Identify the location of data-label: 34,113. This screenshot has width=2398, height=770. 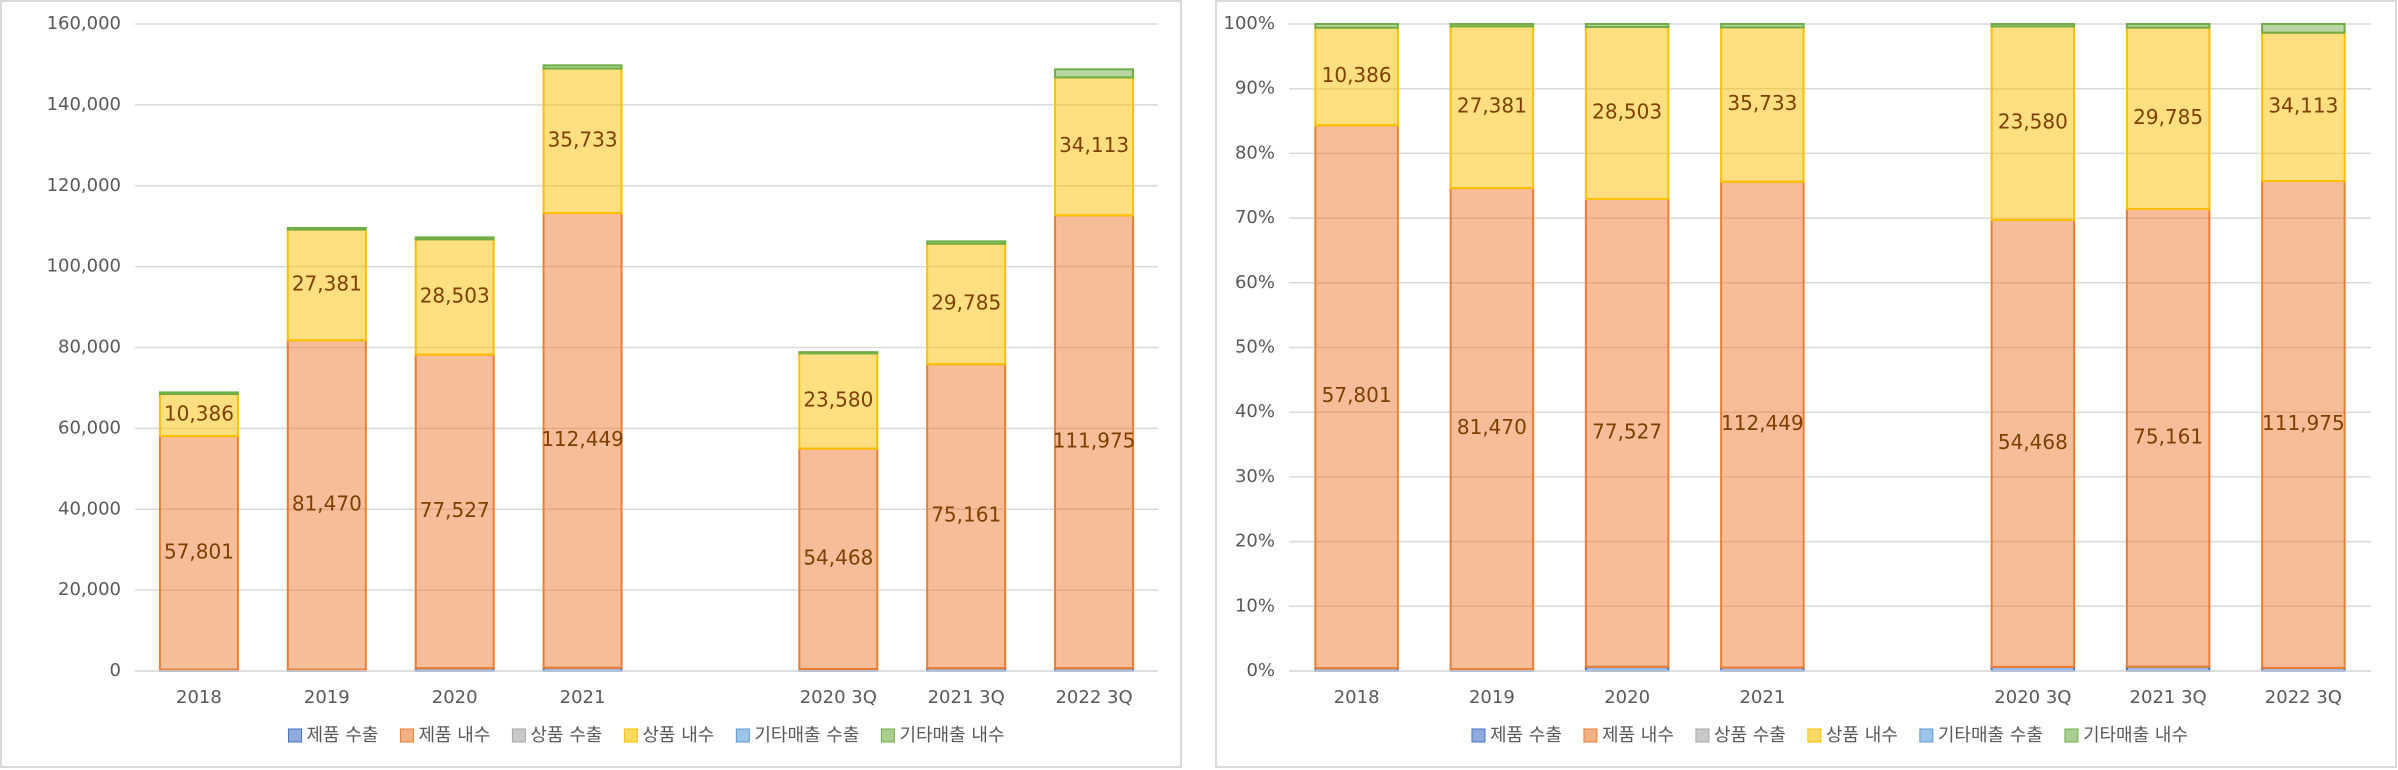
(2303, 105).